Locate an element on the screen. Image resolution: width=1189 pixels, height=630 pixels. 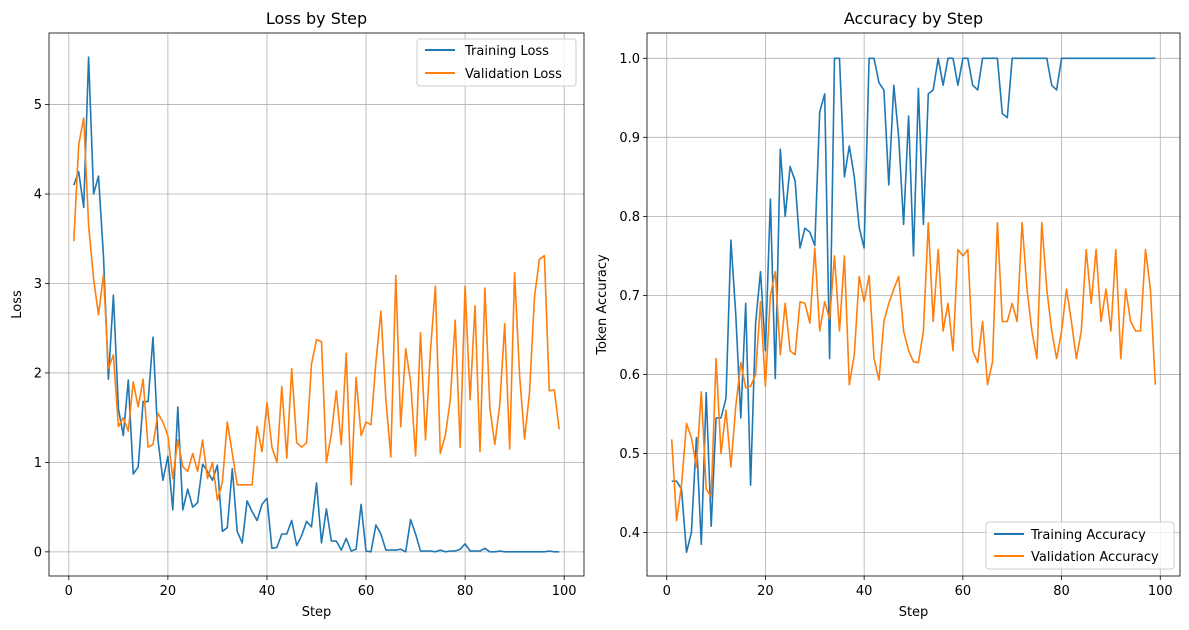
legend-label-training-accuracy: Training Accuracy is located at coordinates (1088, 535).